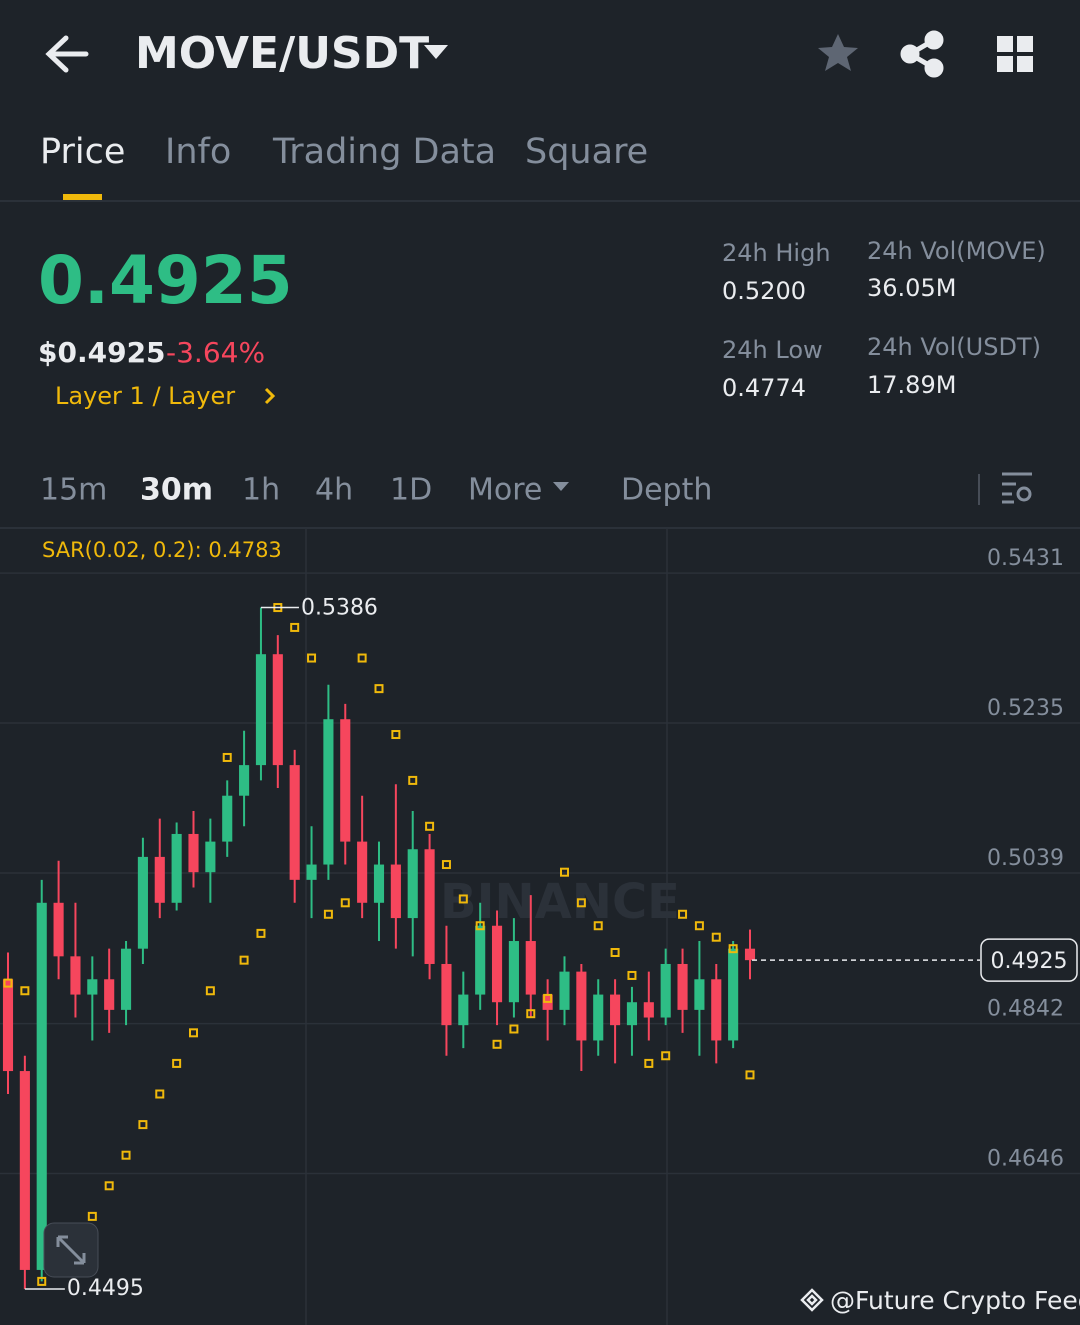 The width and height of the screenshot is (1080, 1325). Describe the element at coordinates (73, 490) in the screenshot. I see `interval: 15m` at that location.